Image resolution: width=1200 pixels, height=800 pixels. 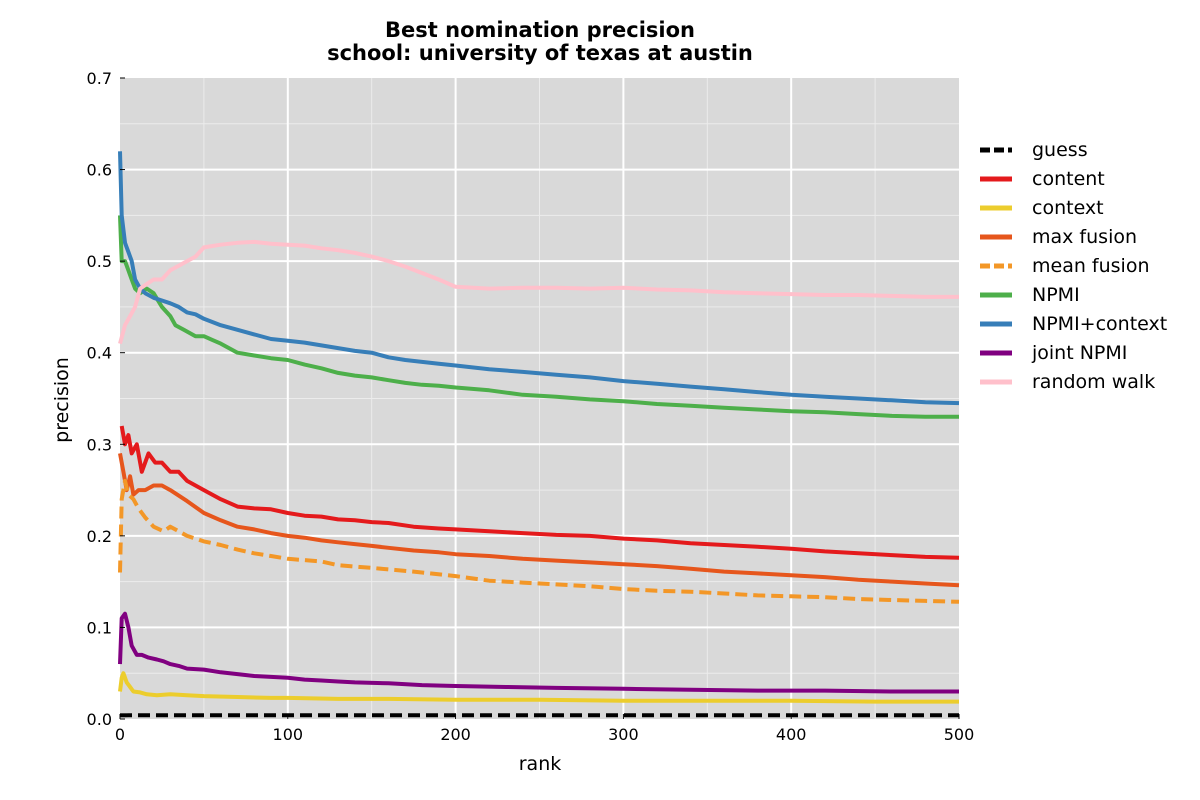 I want to click on y-tick-label: 0.6, so click(x=99, y=170).